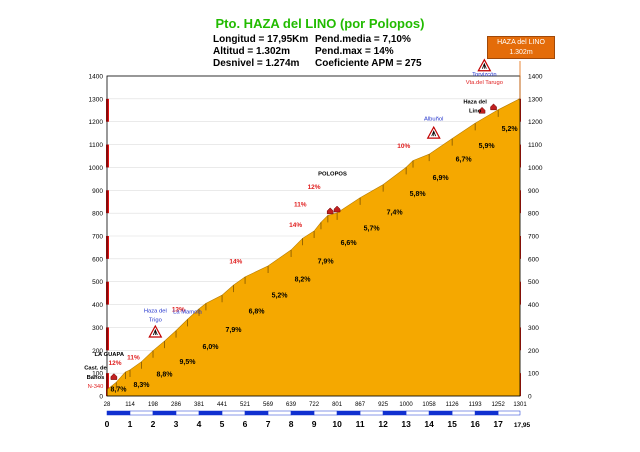 This screenshot has width=640, height=452. I want to click on stat-altitude: Altitud = 1.302m, so click(251, 51).